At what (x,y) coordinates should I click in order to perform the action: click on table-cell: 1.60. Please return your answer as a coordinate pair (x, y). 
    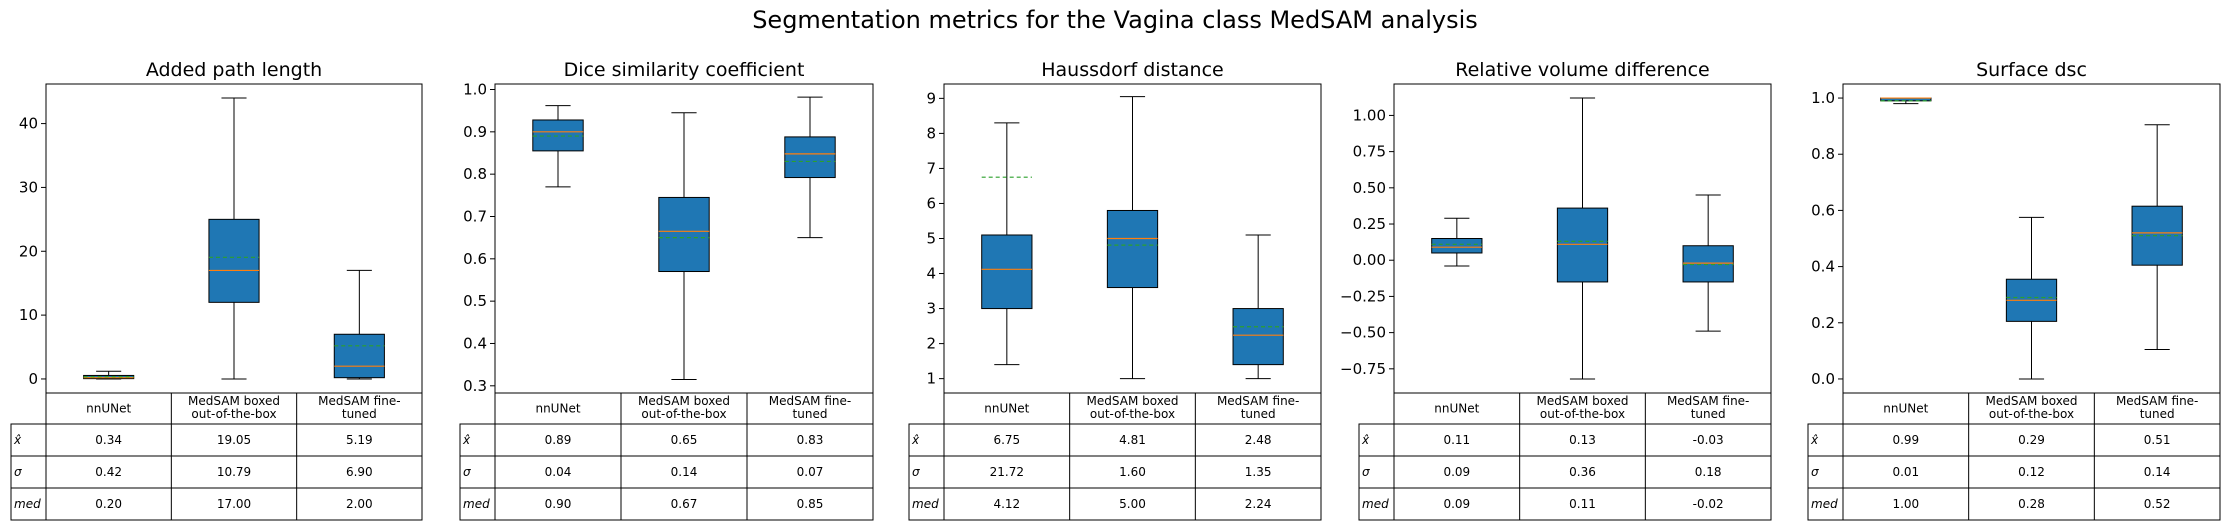
    Looking at the image, I should click on (1132, 472).